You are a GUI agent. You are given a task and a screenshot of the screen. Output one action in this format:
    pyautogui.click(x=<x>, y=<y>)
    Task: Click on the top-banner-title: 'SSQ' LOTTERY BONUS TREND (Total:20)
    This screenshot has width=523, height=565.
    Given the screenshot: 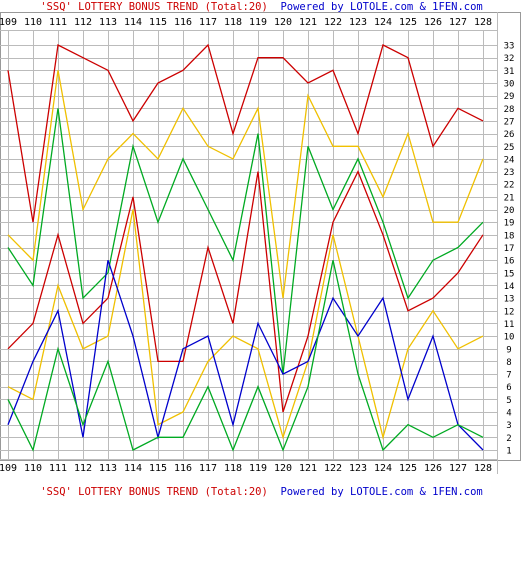 What is the action you would take?
    pyautogui.click(x=154, y=7)
    